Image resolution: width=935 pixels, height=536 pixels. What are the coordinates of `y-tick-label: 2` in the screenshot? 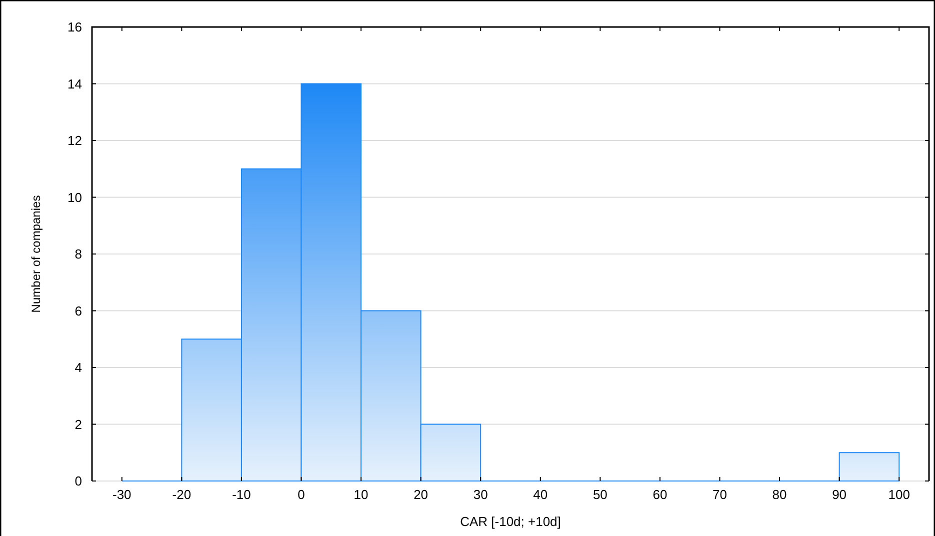 It's located at (78, 424).